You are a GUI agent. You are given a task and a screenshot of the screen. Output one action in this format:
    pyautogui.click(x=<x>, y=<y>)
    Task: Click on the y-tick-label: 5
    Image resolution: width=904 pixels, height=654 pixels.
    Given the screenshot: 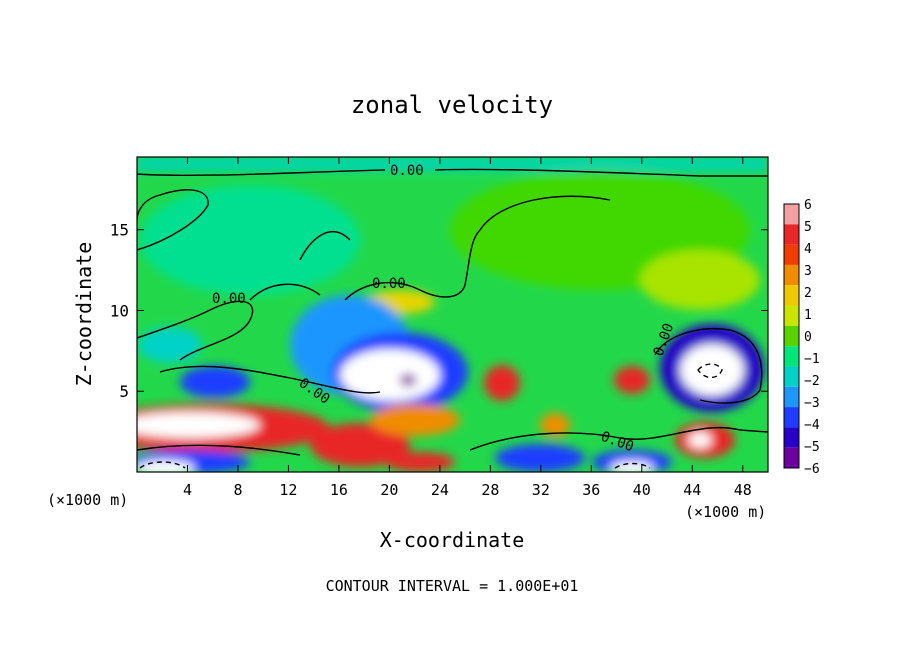 What is the action you would take?
    pyautogui.click(x=124, y=391)
    